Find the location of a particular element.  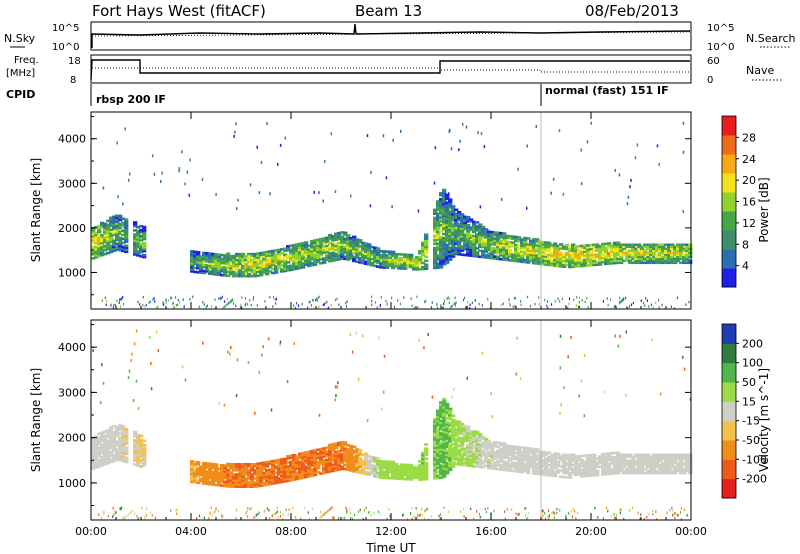

colorbar-swatch is located at coordinates (729, 145).